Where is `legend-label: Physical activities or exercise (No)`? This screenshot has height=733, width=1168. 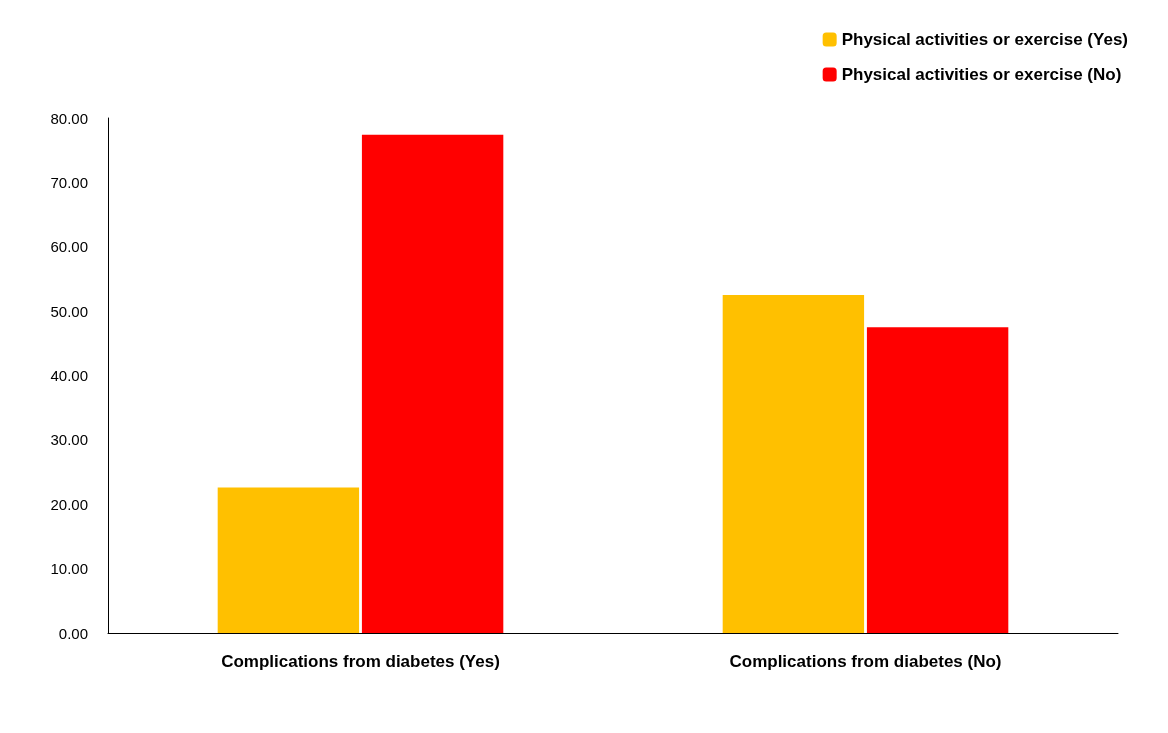
legend-label: Physical activities or exercise (No) is located at coordinates (981, 74).